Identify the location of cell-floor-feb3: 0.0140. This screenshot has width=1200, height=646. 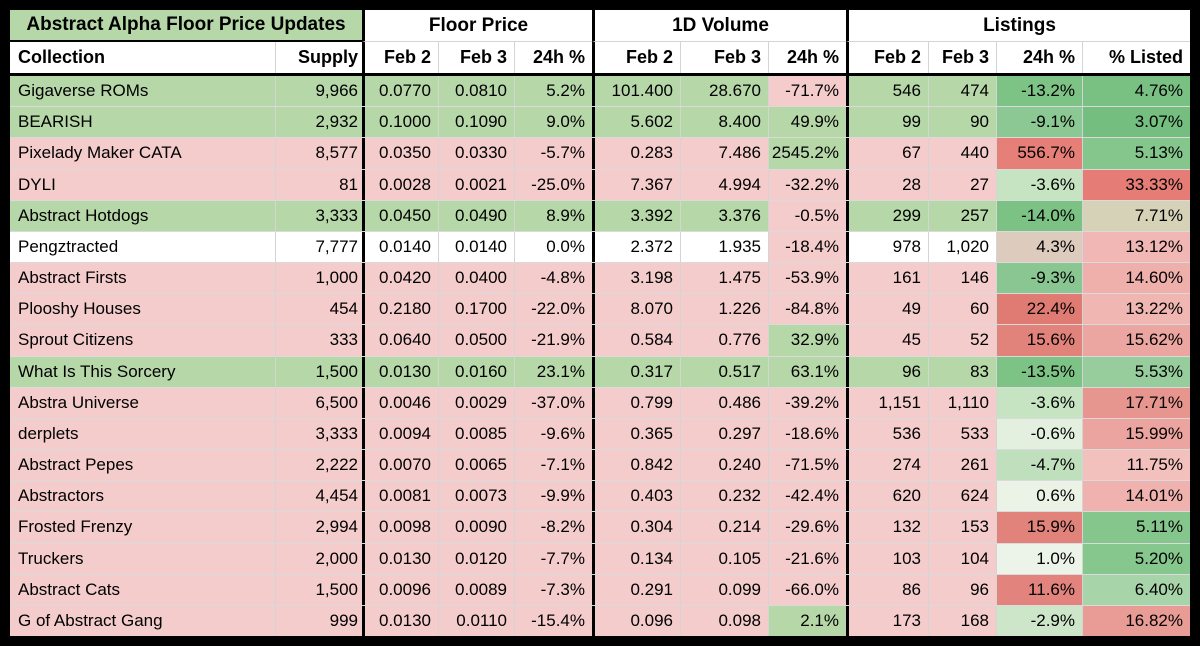
(476, 247).